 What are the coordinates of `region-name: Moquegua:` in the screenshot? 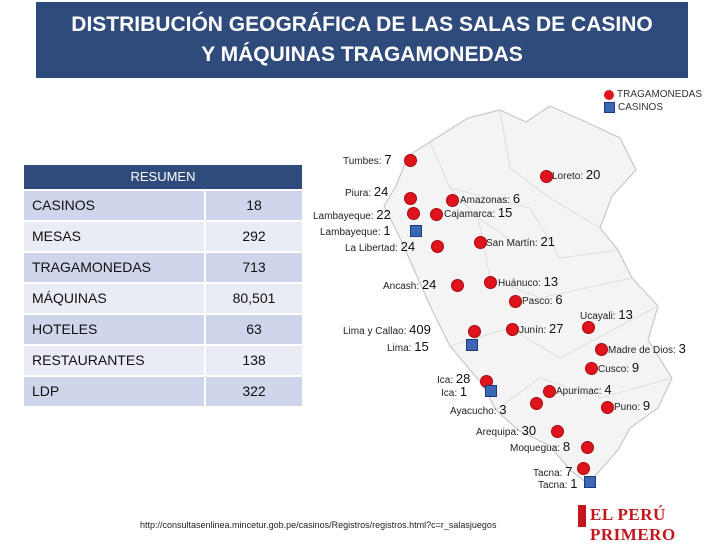 It's located at (535, 448).